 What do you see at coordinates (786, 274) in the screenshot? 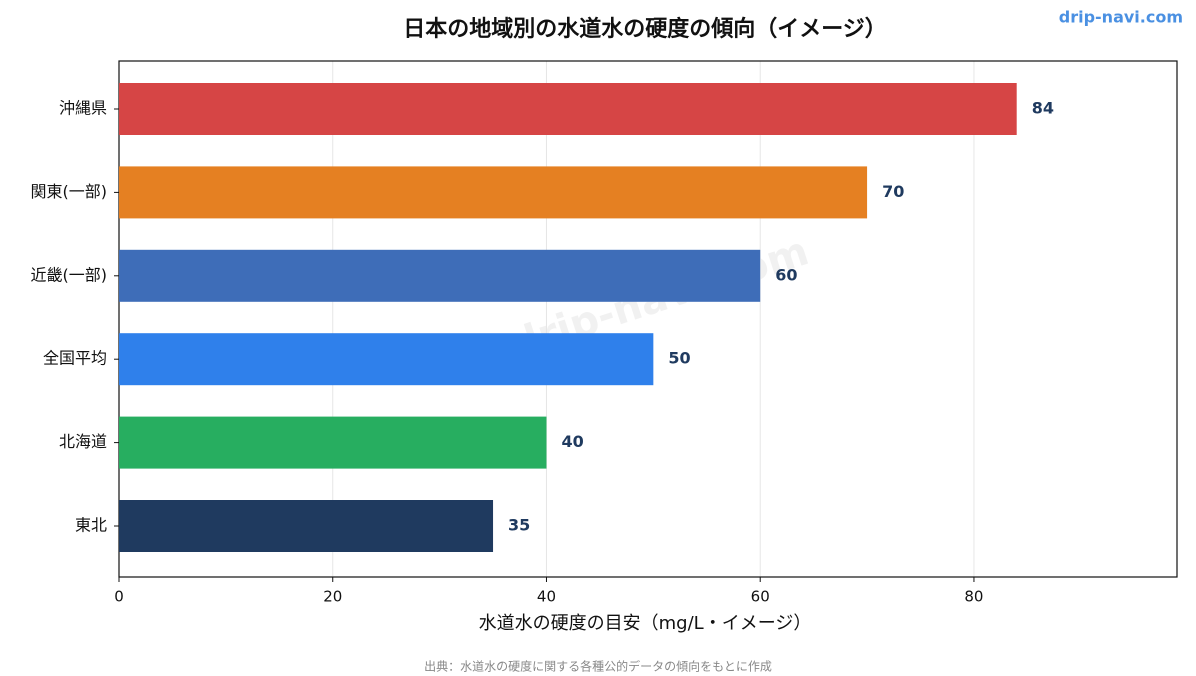
I see `value-label: 60` at bounding box center [786, 274].